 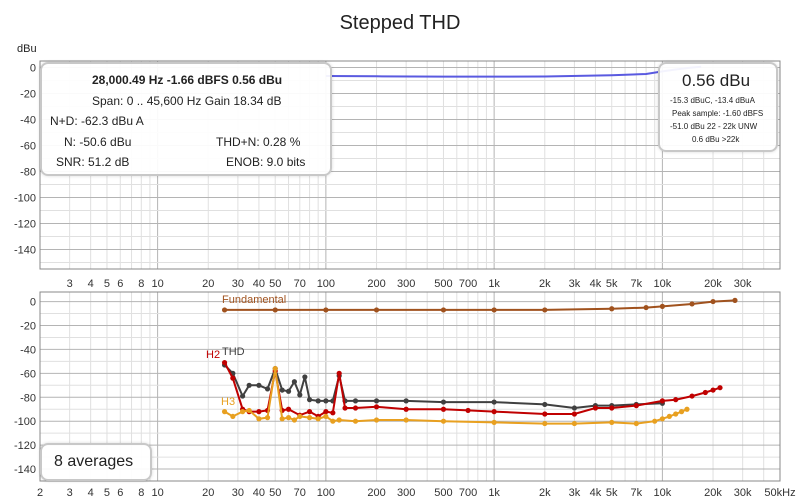 I want to click on level-readout-value: 0.56 dBu, so click(x=716, y=80).